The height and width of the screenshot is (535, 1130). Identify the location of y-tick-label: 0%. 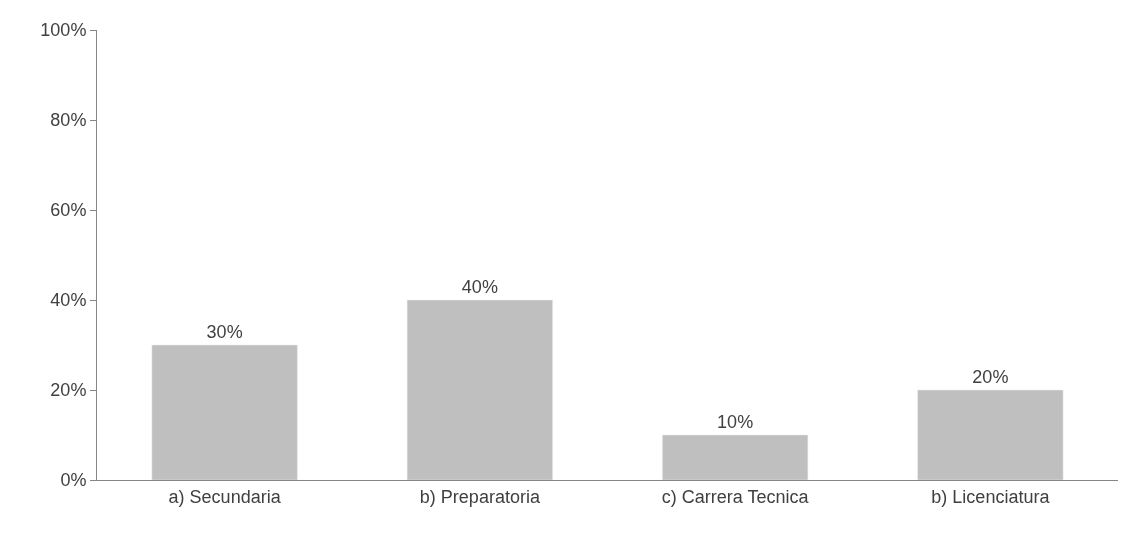
(73, 480).